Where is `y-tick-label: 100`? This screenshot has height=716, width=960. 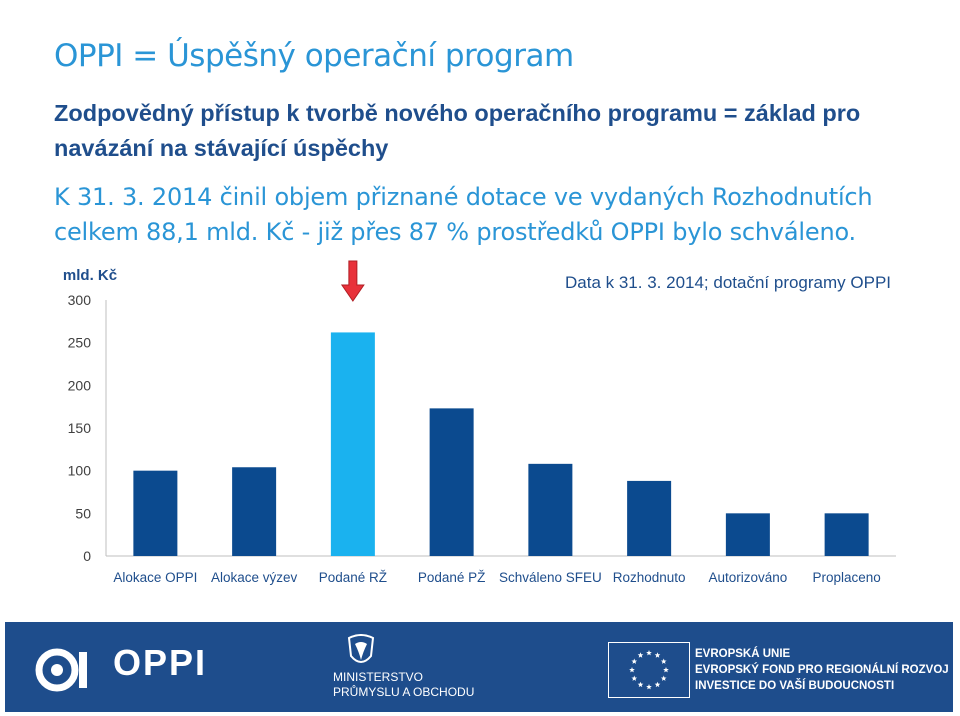
y-tick-label: 100 is located at coordinates (80, 471).